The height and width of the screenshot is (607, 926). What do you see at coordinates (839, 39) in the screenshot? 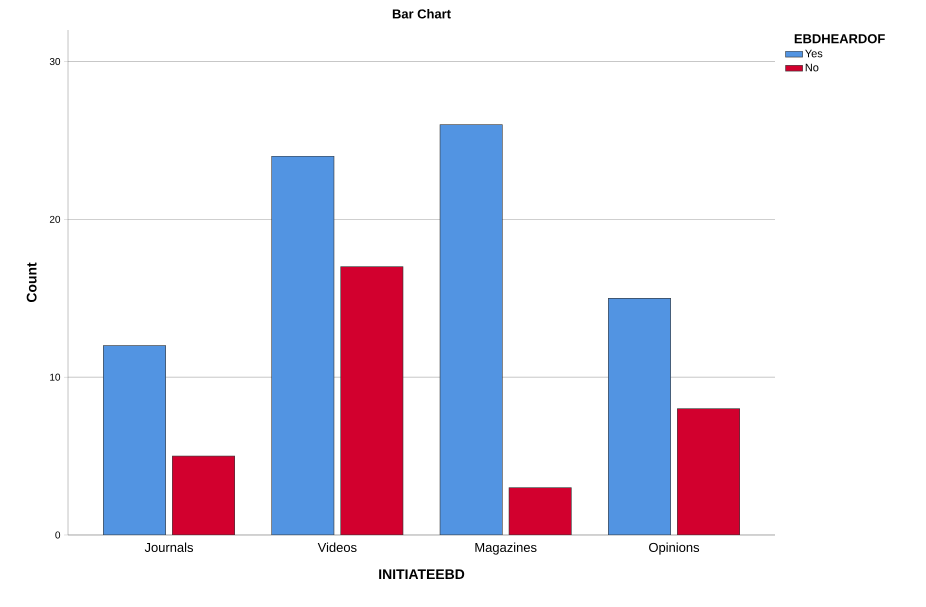
I see `legend-title: EBDHEARDOF` at bounding box center [839, 39].